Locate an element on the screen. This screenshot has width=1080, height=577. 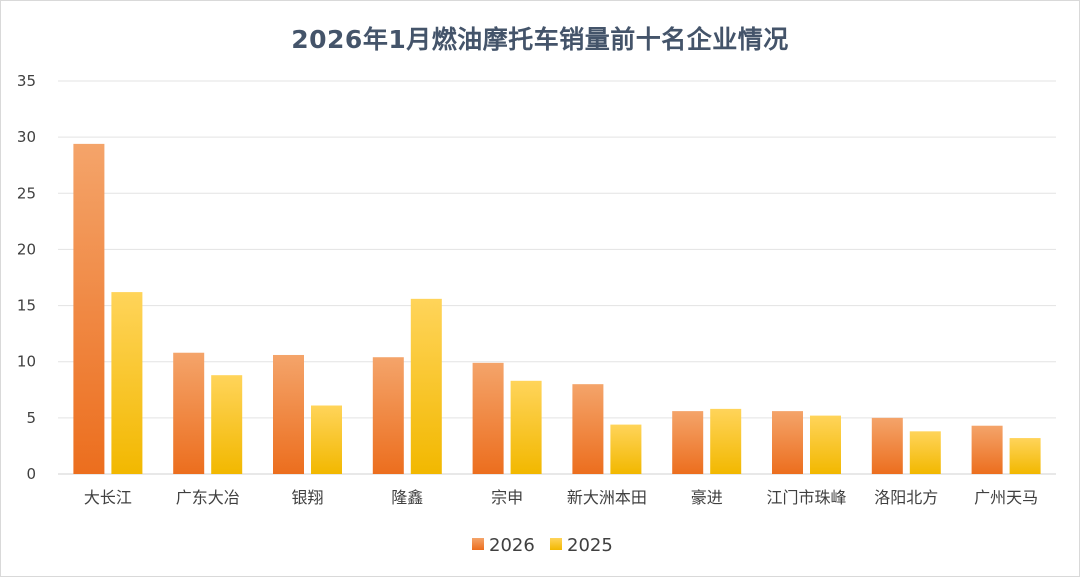
chart-title: 2026年1月燃油摩托车销量前十名企业情况 is located at coordinates (540, 39).